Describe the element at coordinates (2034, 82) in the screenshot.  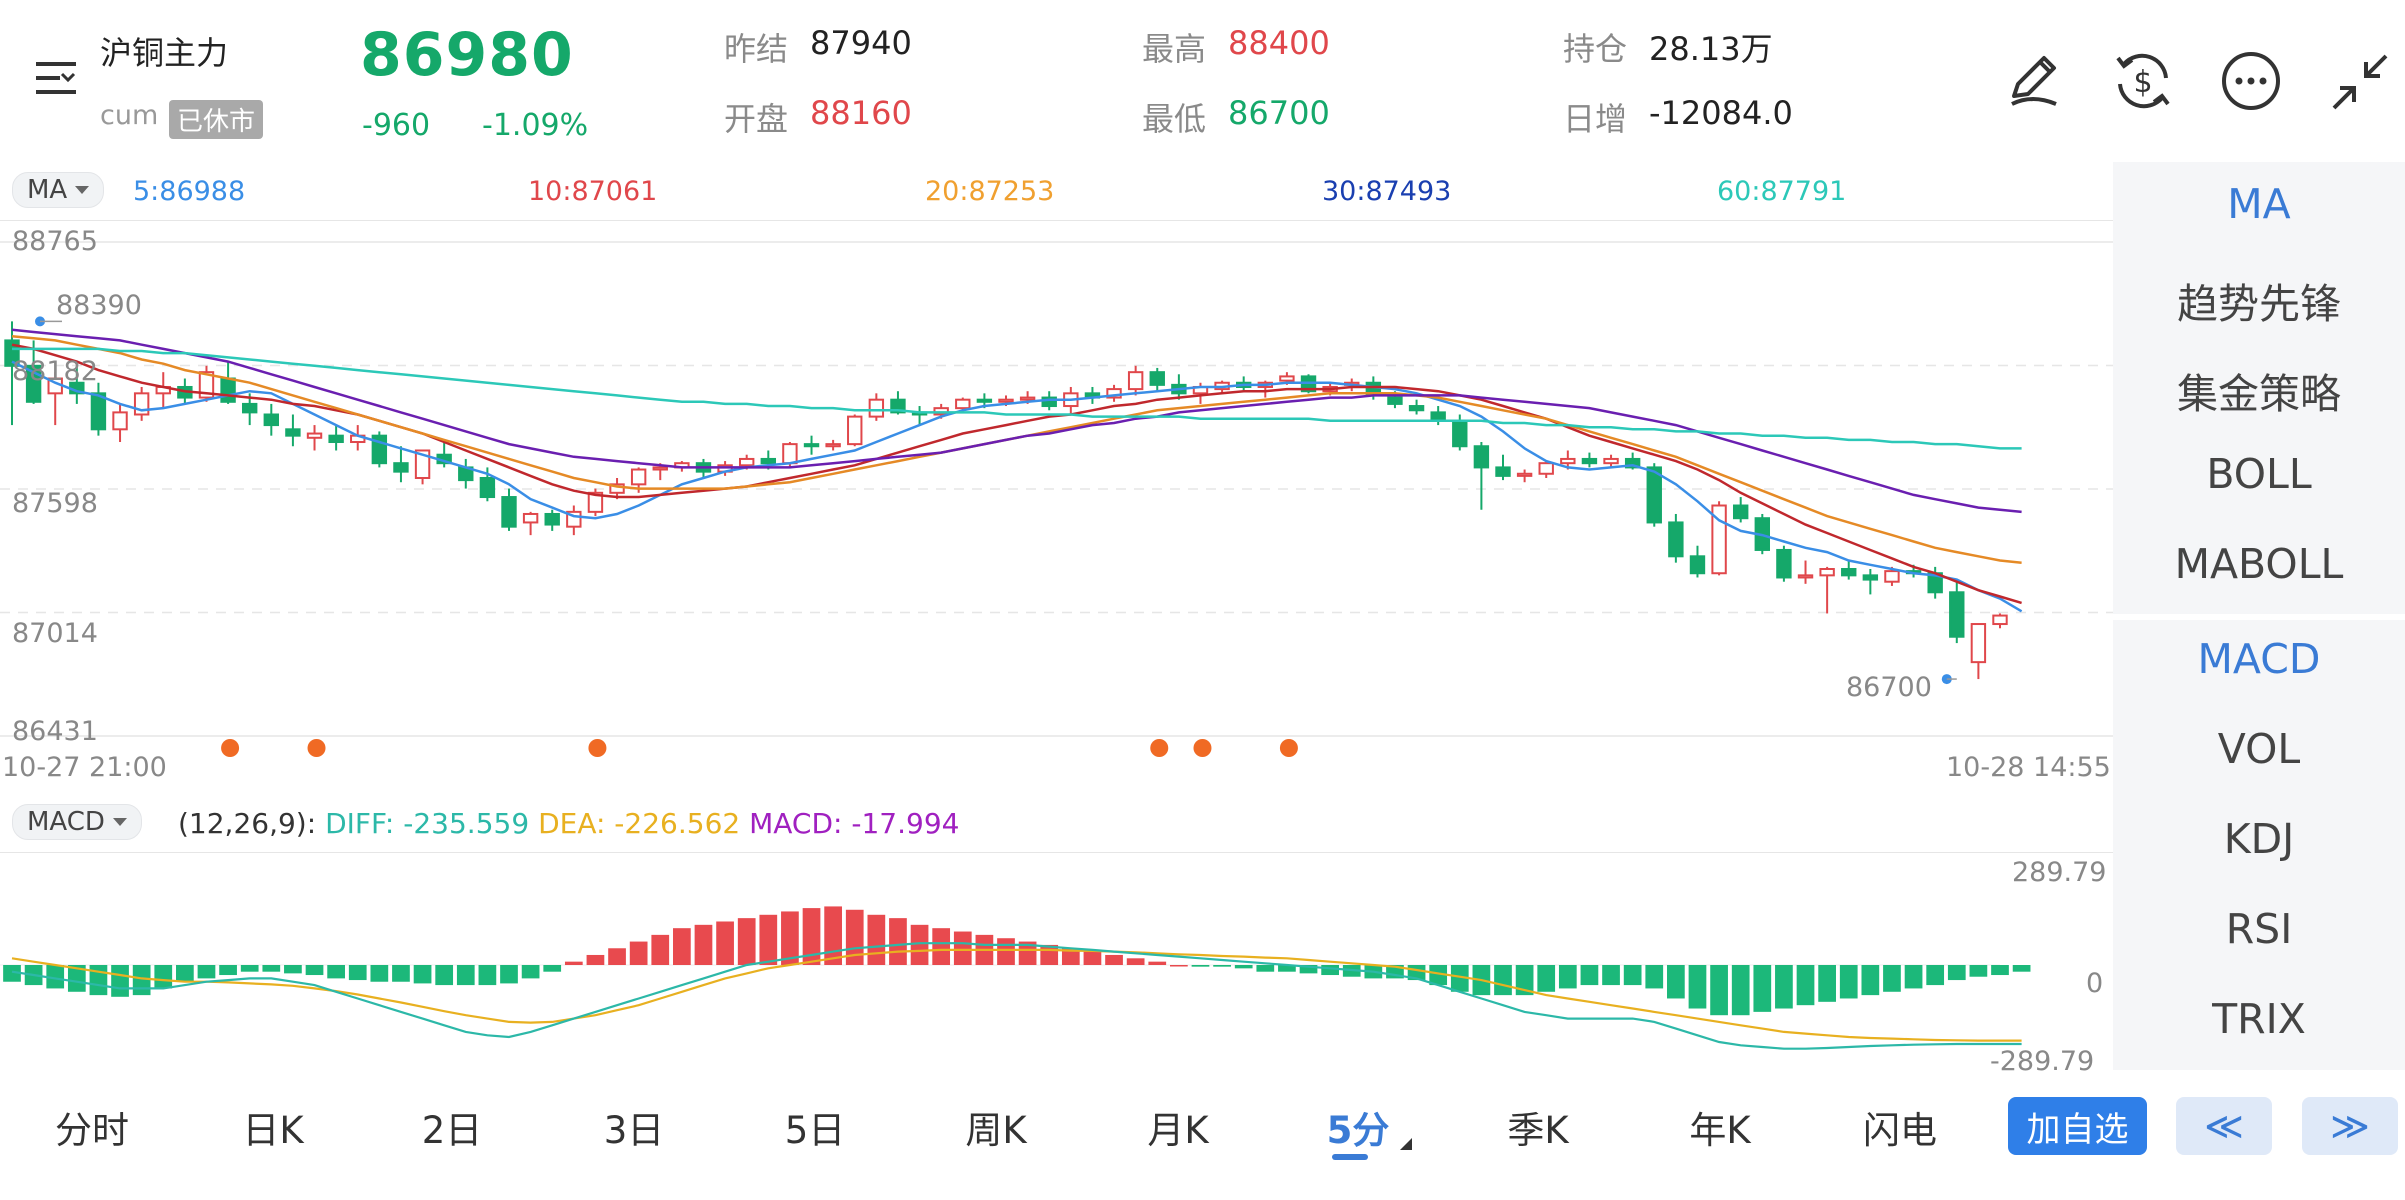
I see `pen-icon` at that location.